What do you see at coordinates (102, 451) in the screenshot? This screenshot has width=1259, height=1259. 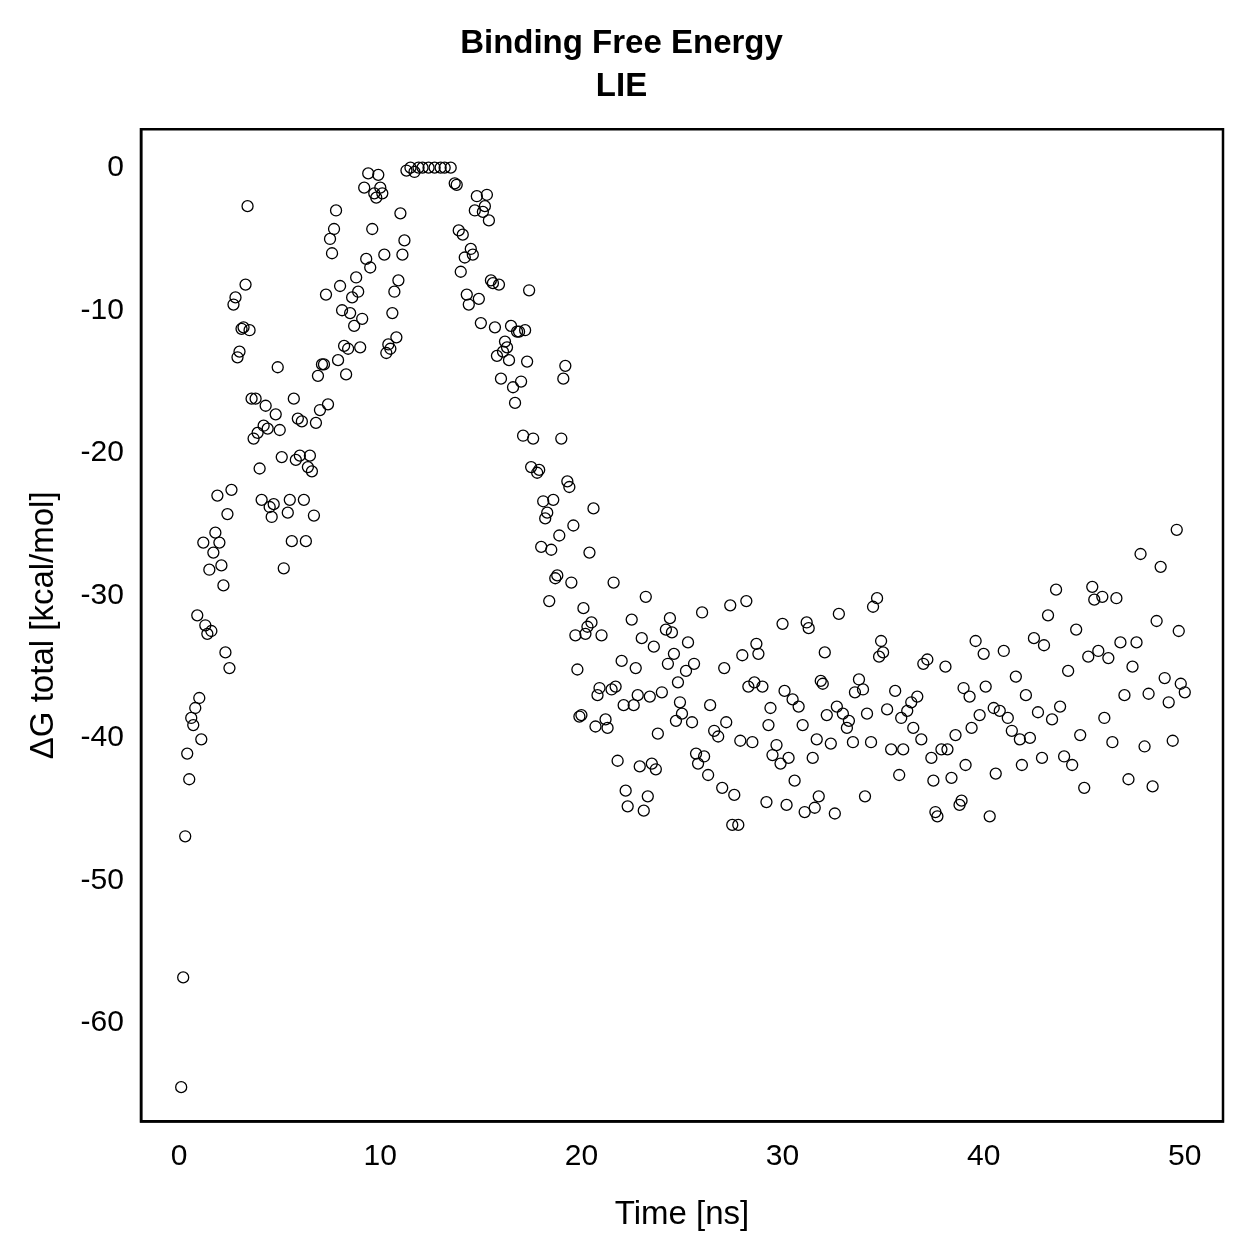 I see `y-tick-label: -20` at bounding box center [102, 451].